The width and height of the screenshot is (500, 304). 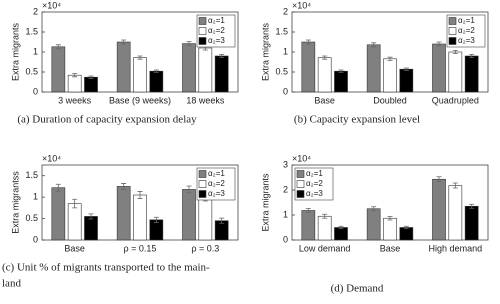 What do you see at coordinates (15, 51) in the screenshot?
I see `y-axis-label: Extra migrants` at bounding box center [15, 51].